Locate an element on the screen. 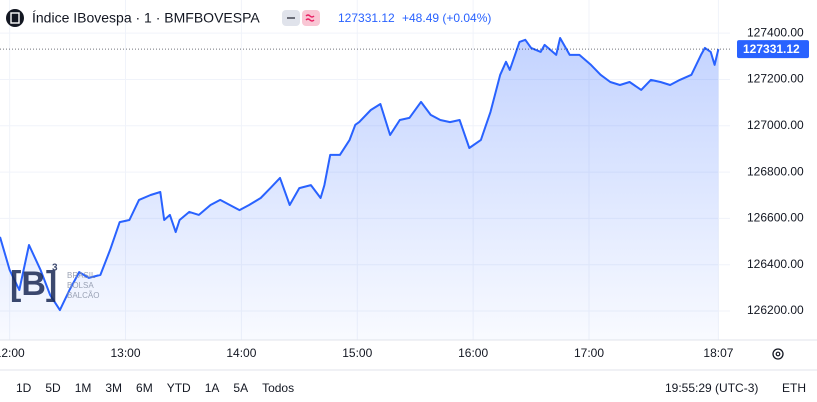 Image resolution: width=817 pixels, height=402 pixels. logo-sup: 3 is located at coordinates (55, 268).